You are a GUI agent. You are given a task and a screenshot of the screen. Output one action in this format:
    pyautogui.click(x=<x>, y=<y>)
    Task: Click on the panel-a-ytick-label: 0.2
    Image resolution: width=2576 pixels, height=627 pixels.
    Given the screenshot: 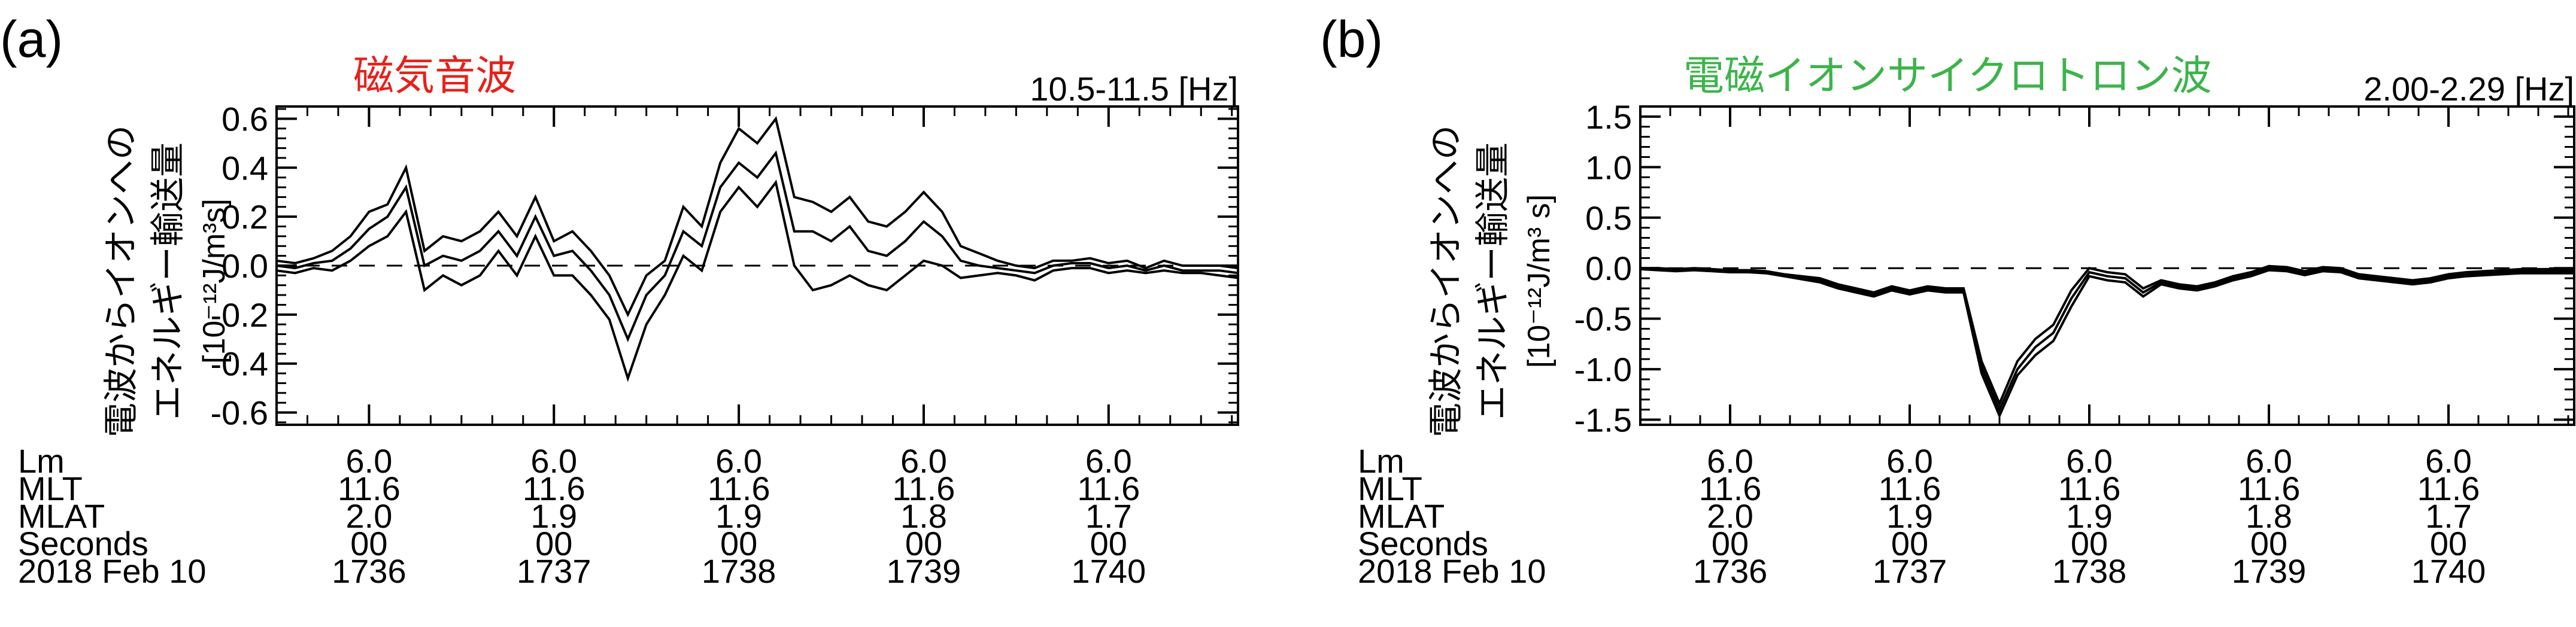 What is the action you would take?
    pyautogui.click(x=245, y=217)
    